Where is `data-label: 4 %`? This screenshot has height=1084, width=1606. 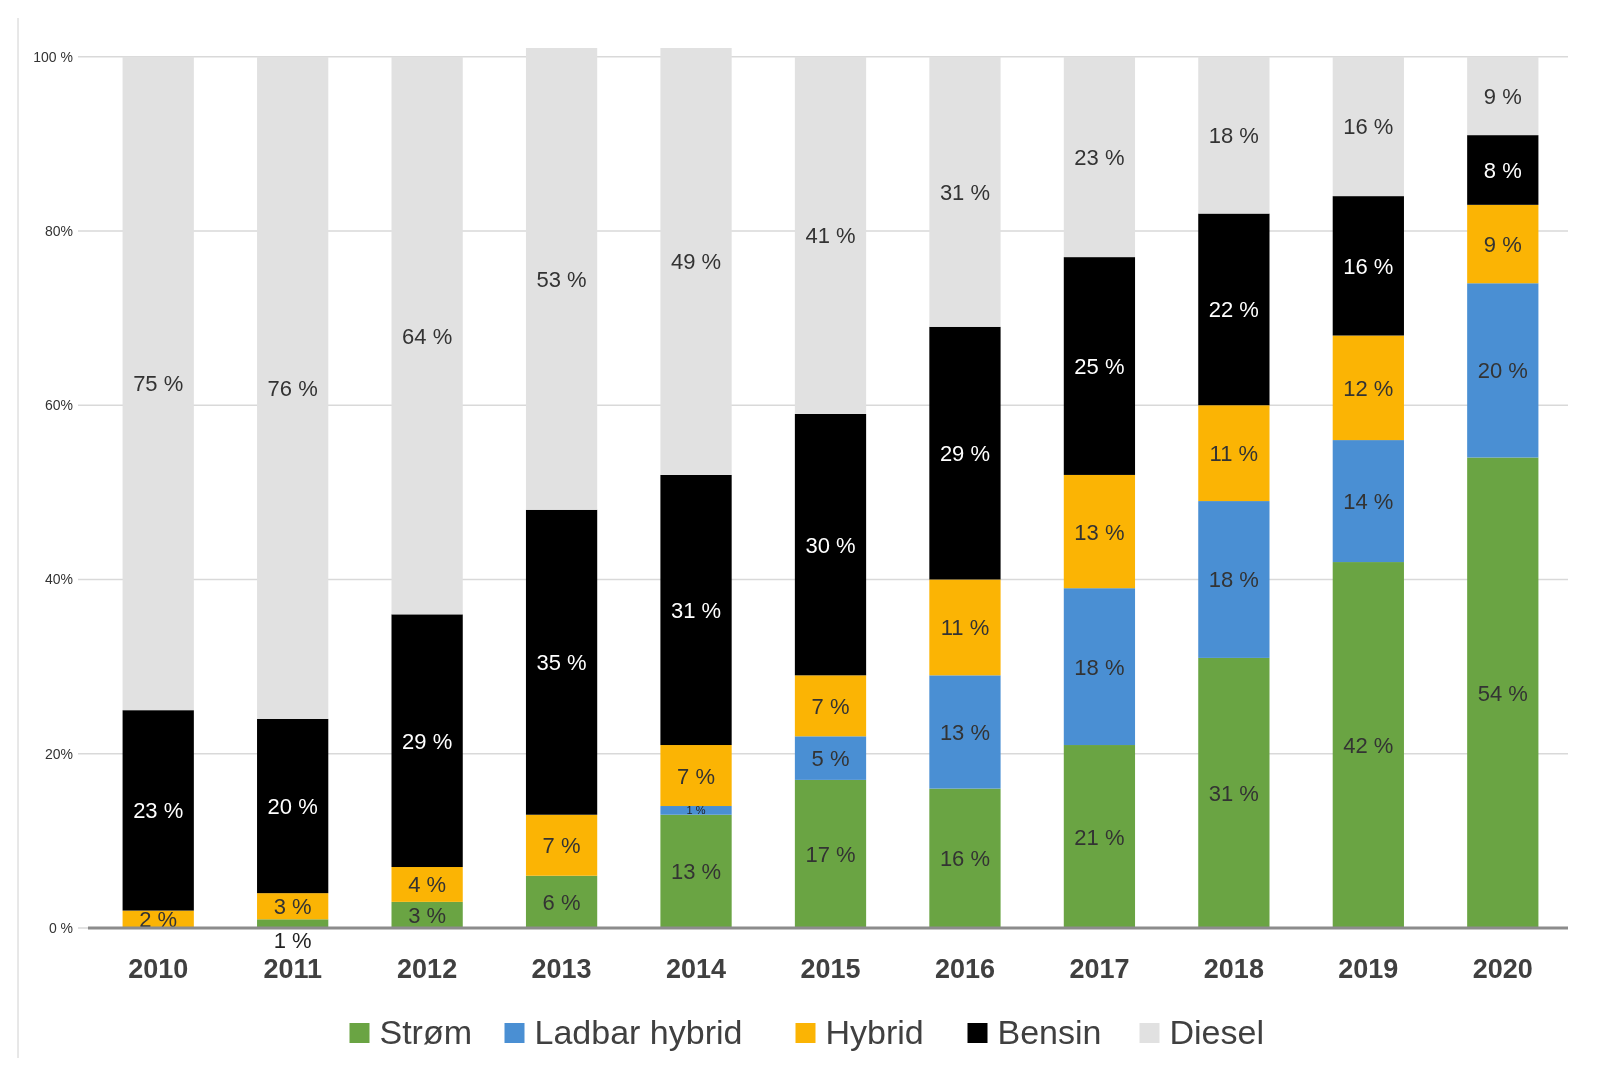 data-label: 4 % is located at coordinates (427, 885).